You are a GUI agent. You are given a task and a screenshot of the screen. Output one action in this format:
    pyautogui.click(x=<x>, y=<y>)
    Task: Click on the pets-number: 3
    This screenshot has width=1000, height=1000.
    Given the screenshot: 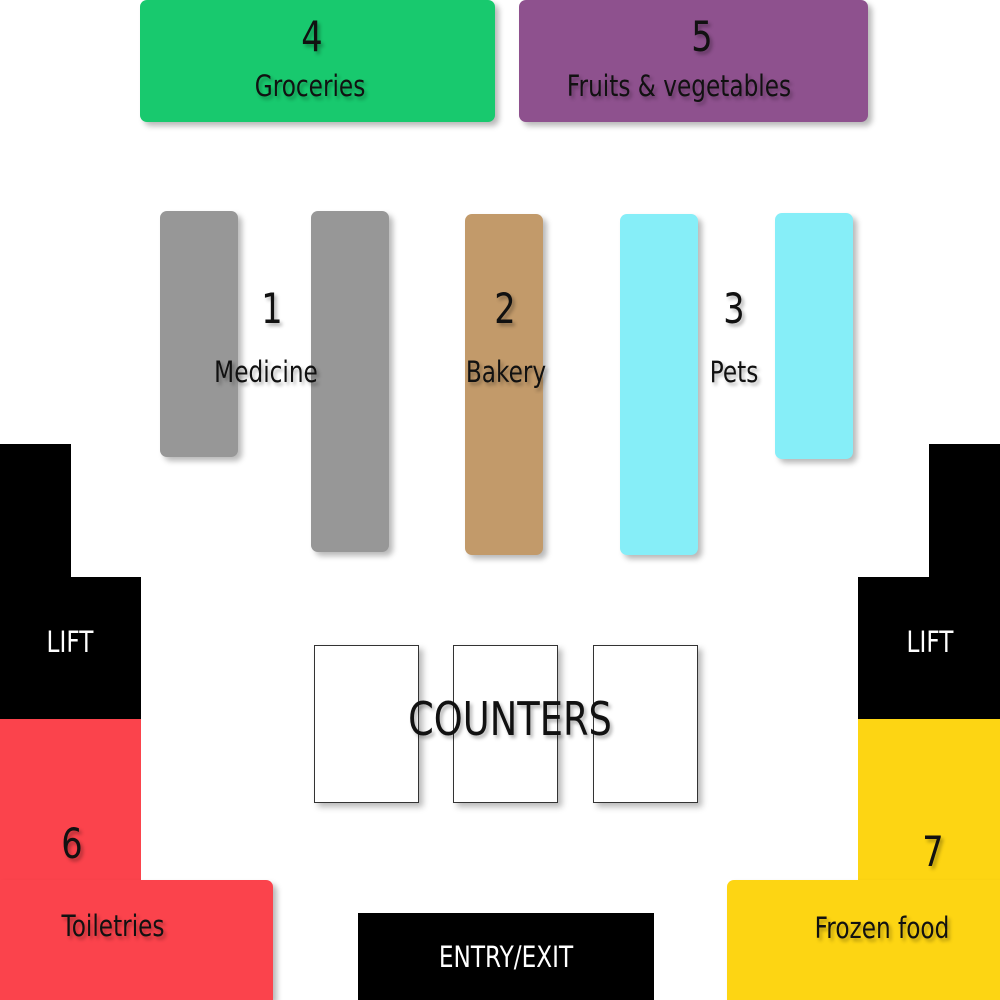 What is the action you would take?
    pyautogui.click(x=734, y=308)
    